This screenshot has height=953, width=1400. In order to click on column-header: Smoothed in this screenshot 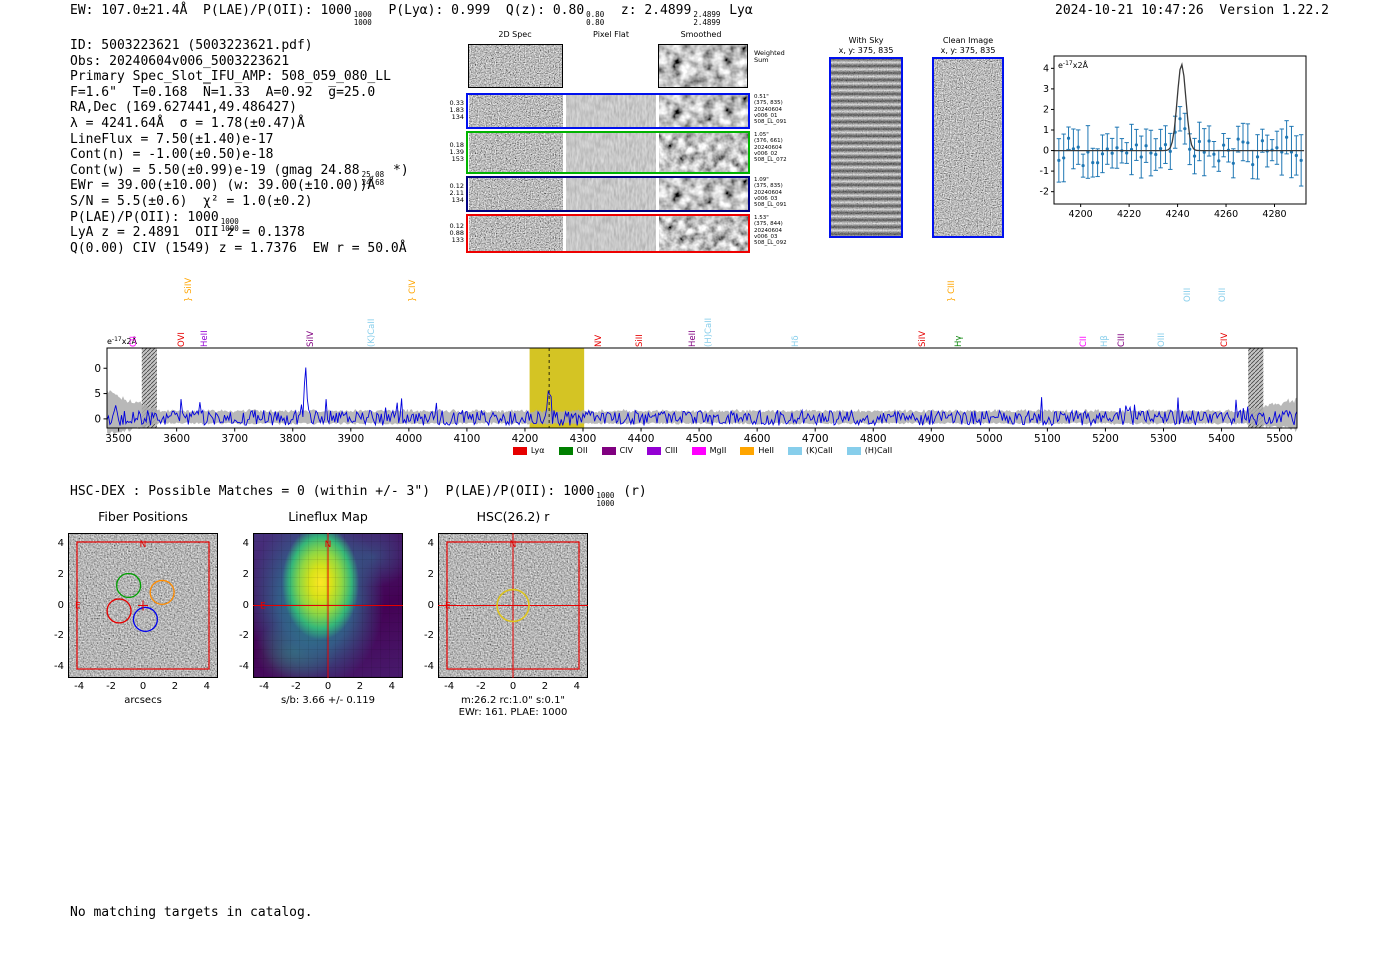, I will do `click(701, 34)`.